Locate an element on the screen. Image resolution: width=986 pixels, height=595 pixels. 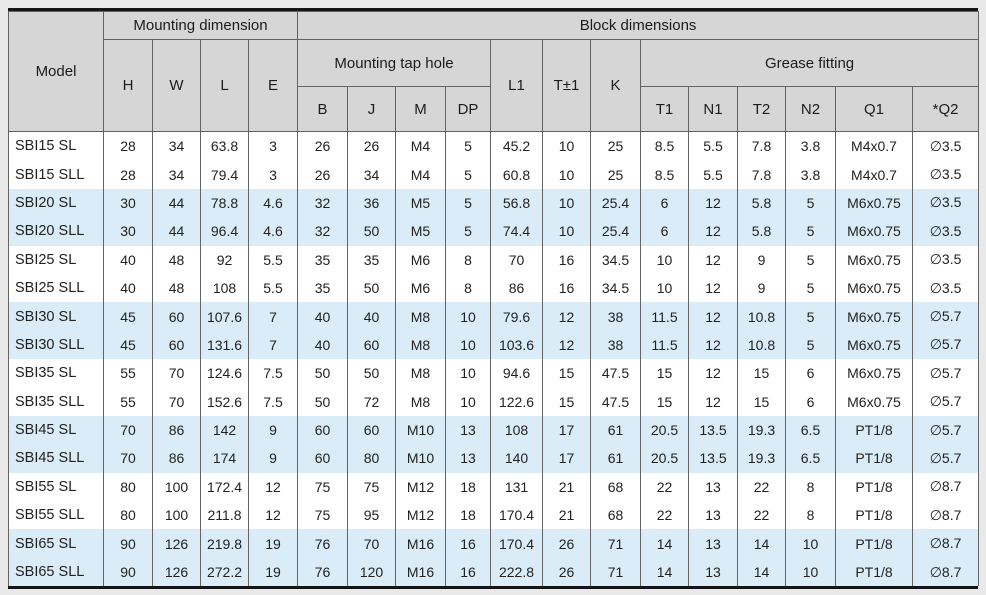
value-cell: 131 is located at coordinates (516, 487).